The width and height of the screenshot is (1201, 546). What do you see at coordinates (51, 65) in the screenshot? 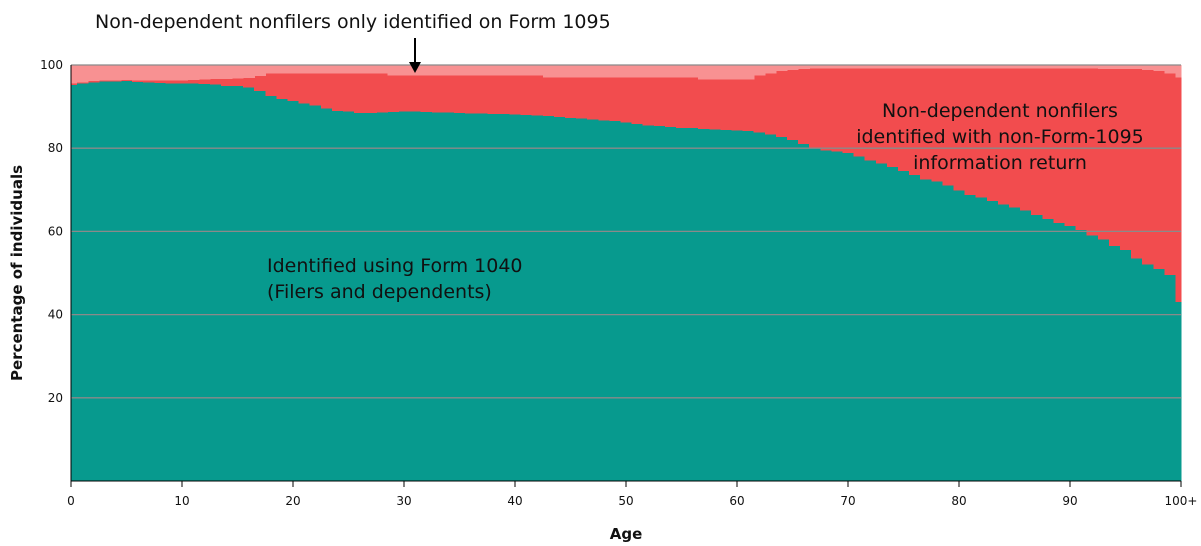
I see `y-tick-label: 100` at bounding box center [51, 65].